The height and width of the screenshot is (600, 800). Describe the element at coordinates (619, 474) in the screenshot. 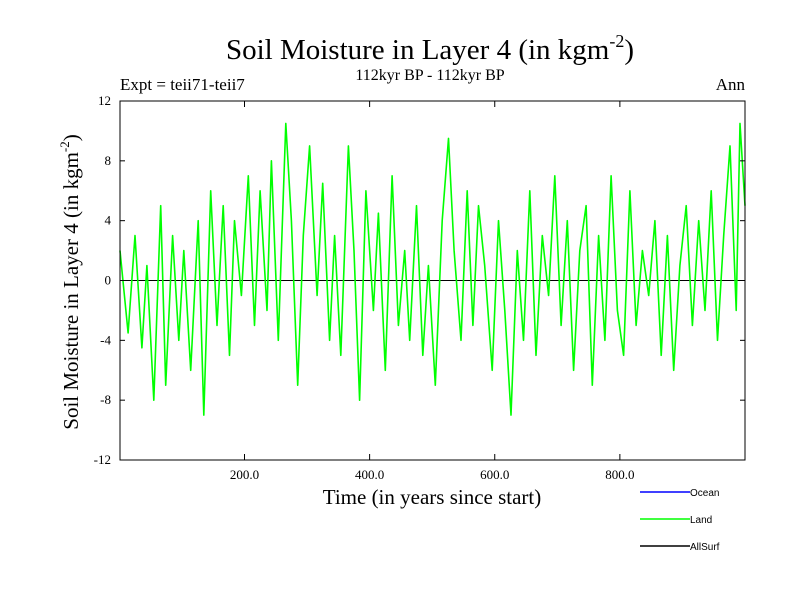

I see `x-tick-label: 800.0` at that location.